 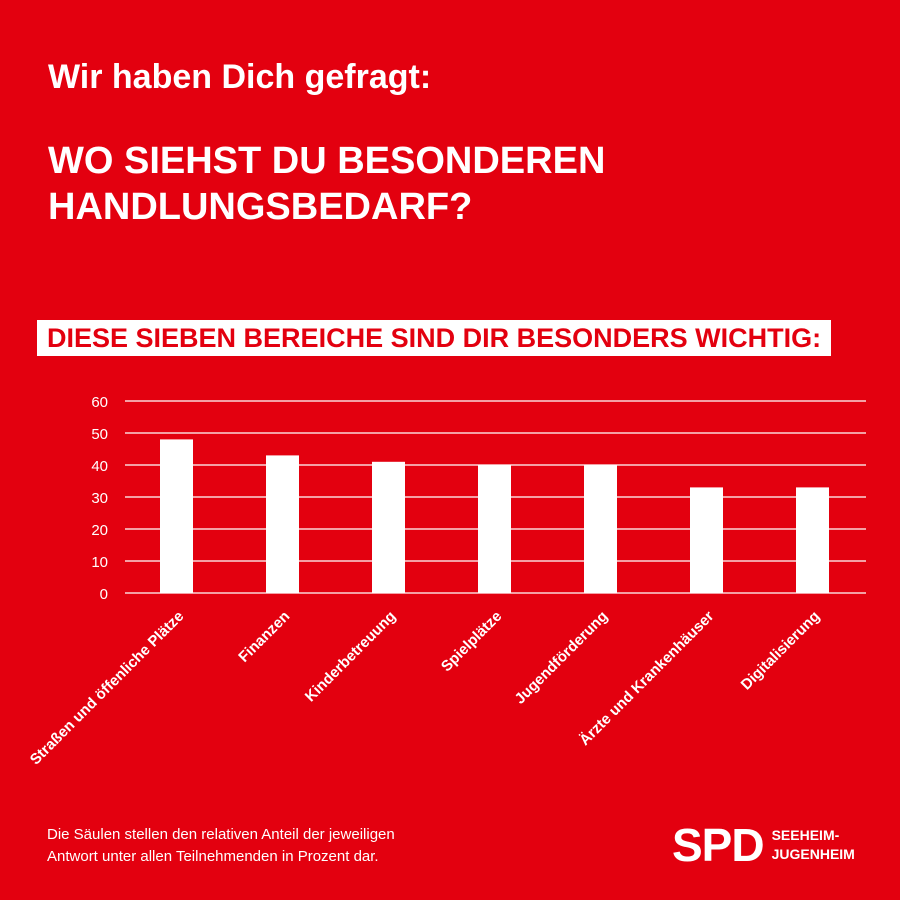 I want to click on x-tick-label: Spielplätze, so click(x=471, y=641).